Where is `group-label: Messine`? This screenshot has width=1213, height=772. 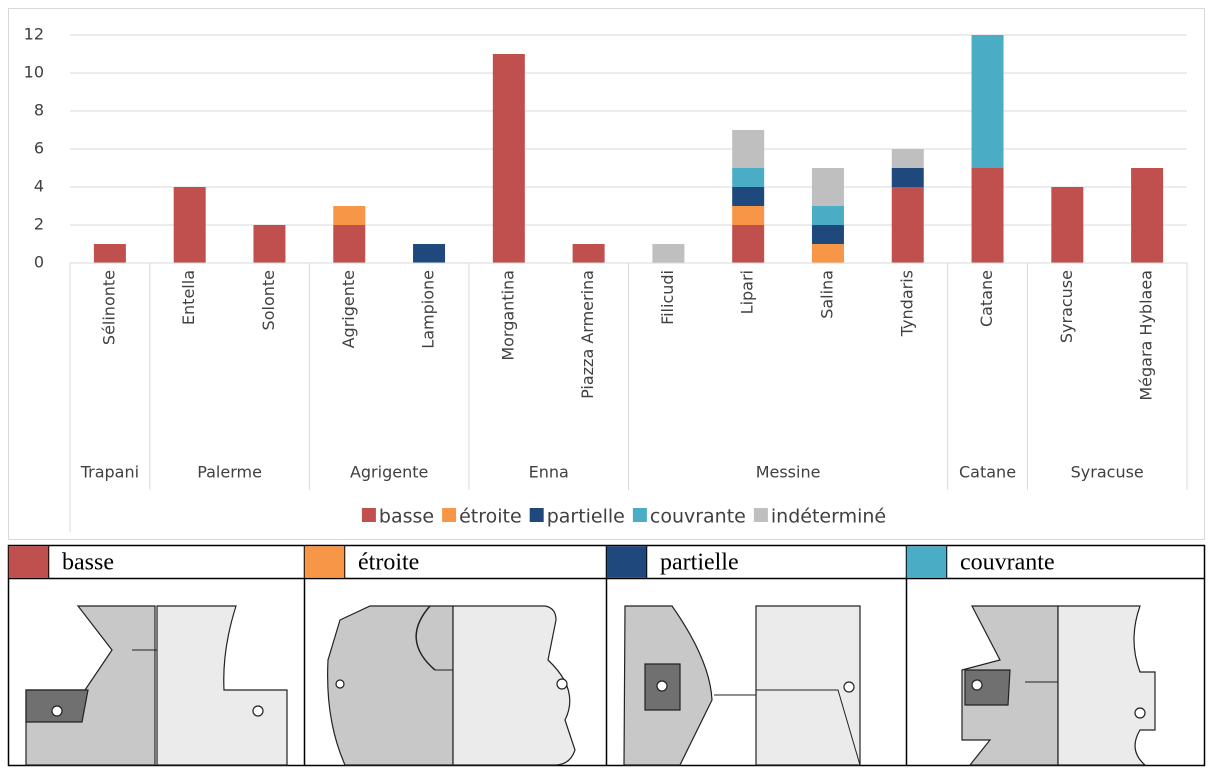
group-label: Messine is located at coordinates (788, 472).